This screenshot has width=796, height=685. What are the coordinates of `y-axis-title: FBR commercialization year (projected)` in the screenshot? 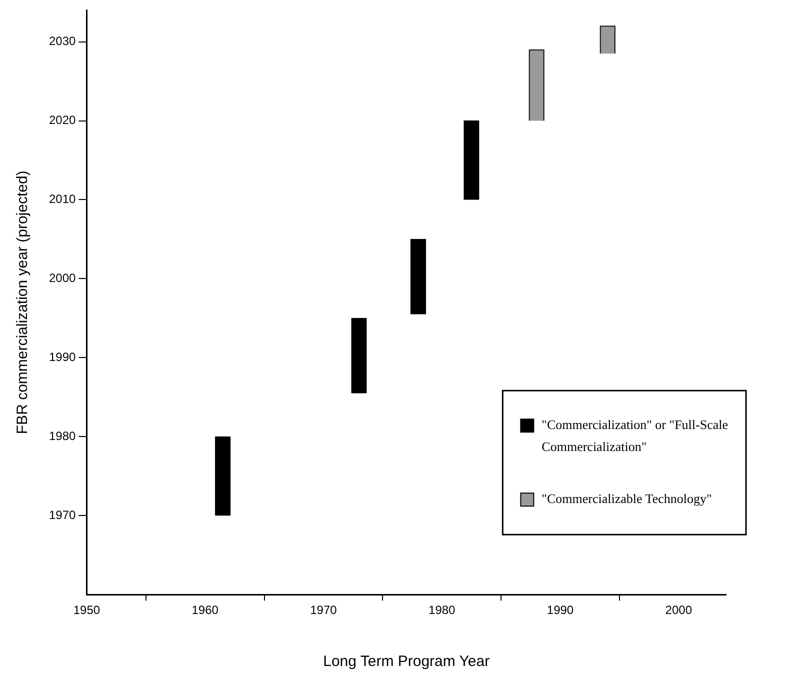 It's located at (23, 302).